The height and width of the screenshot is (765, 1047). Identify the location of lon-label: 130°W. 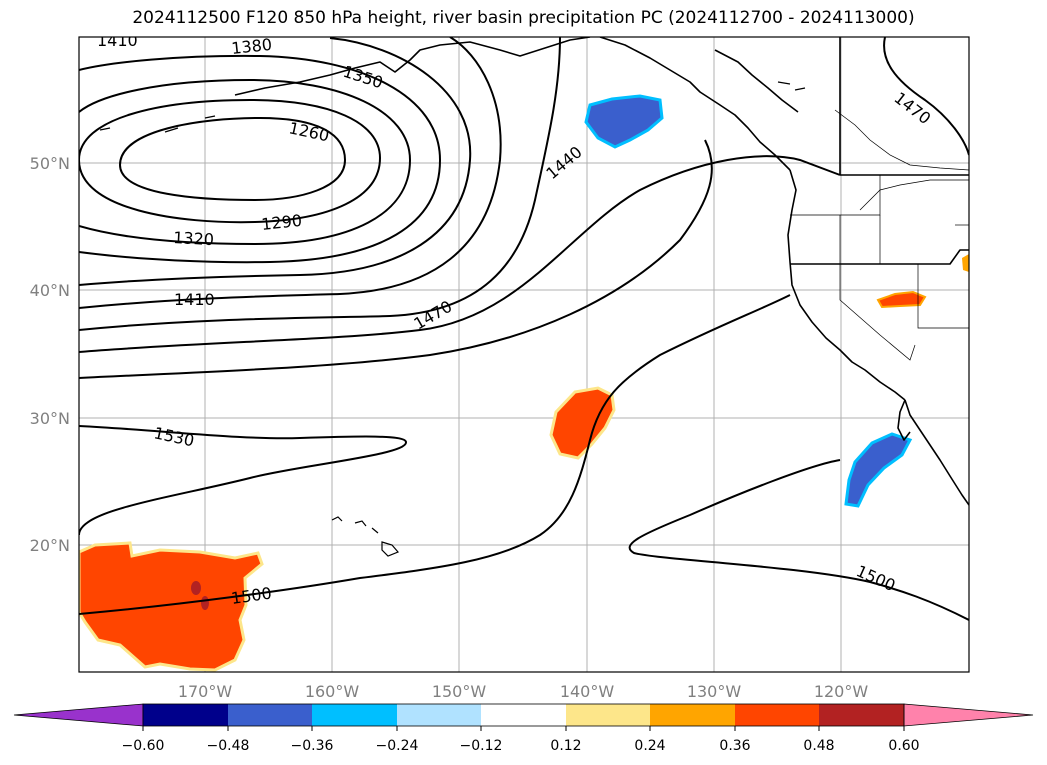
(714, 691).